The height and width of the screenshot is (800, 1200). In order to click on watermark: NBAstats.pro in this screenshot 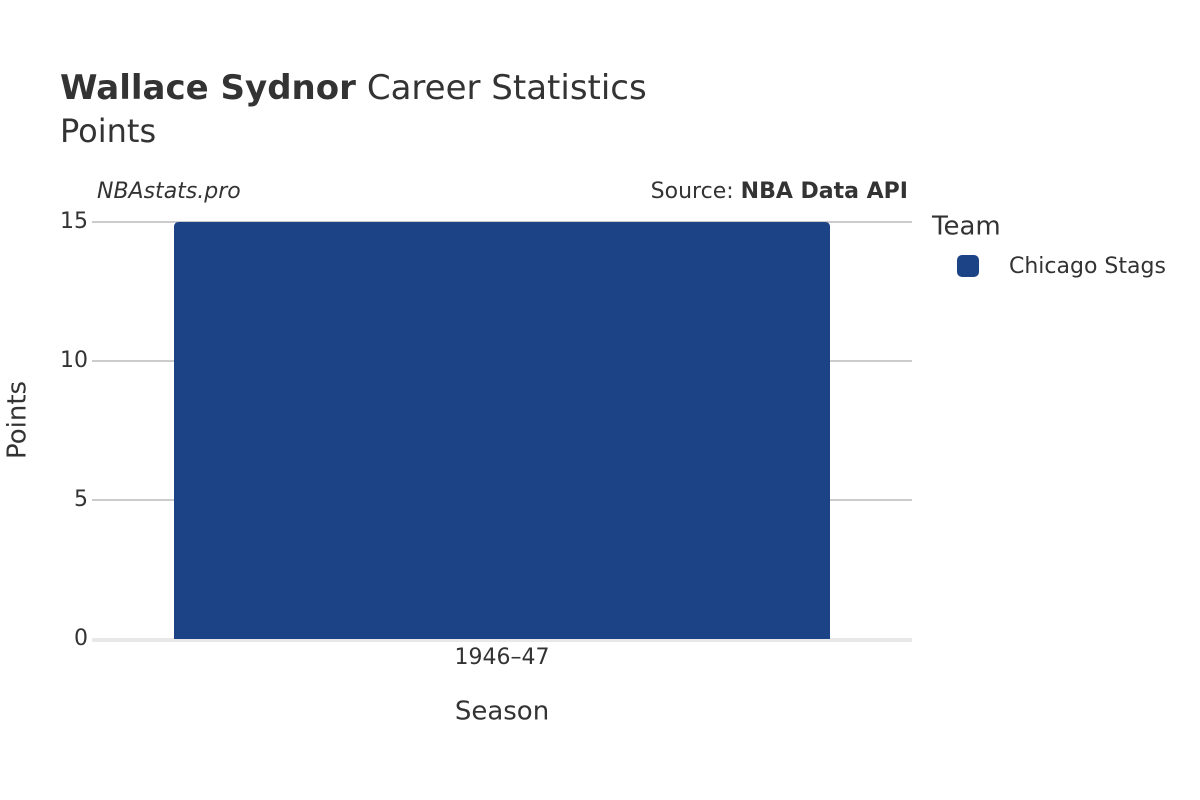, I will do `click(169, 191)`.